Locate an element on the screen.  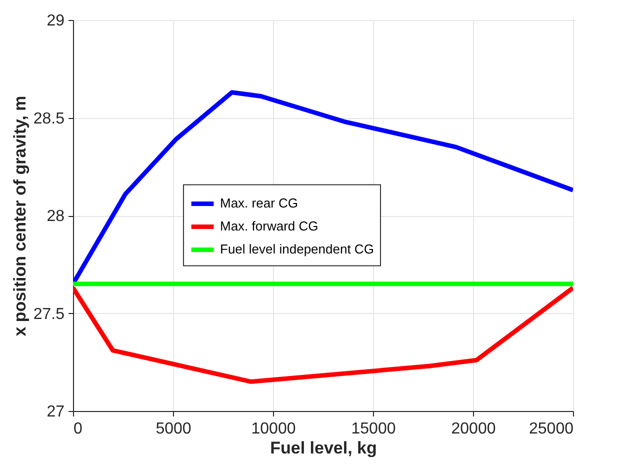
x-tick-label: 15000 is located at coordinates (373, 429).